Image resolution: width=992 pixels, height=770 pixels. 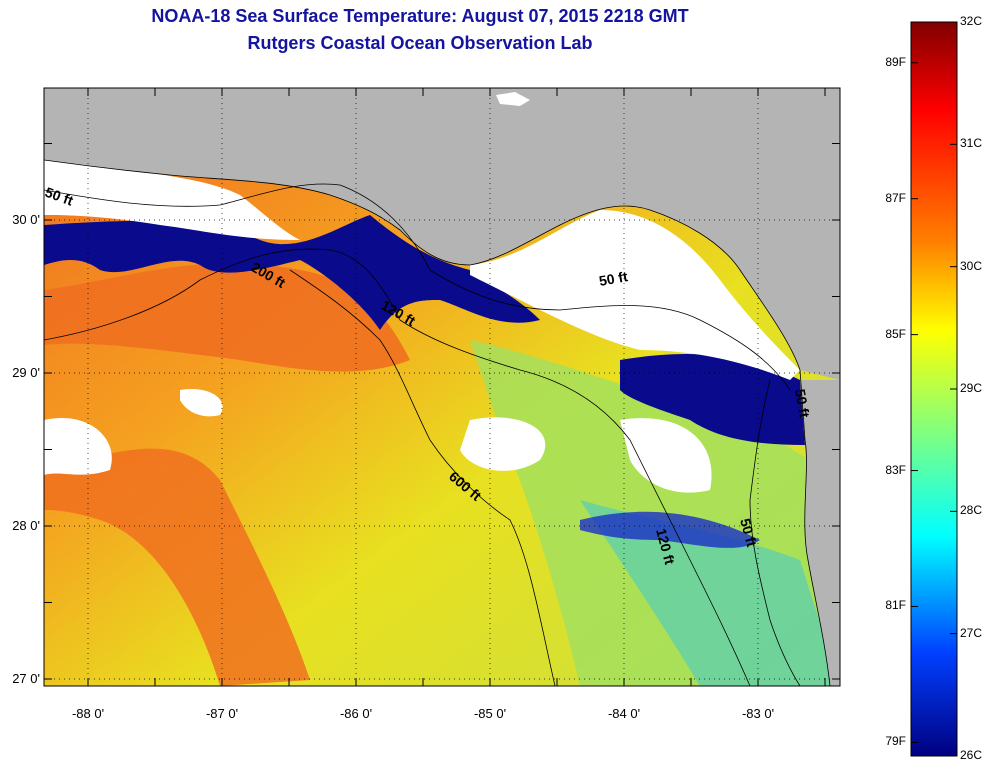 What do you see at coordinates (895, 605) in the screenshot?
I see `colorbar-fahrenheit-label: 81F` at bounding box center [895, 605].